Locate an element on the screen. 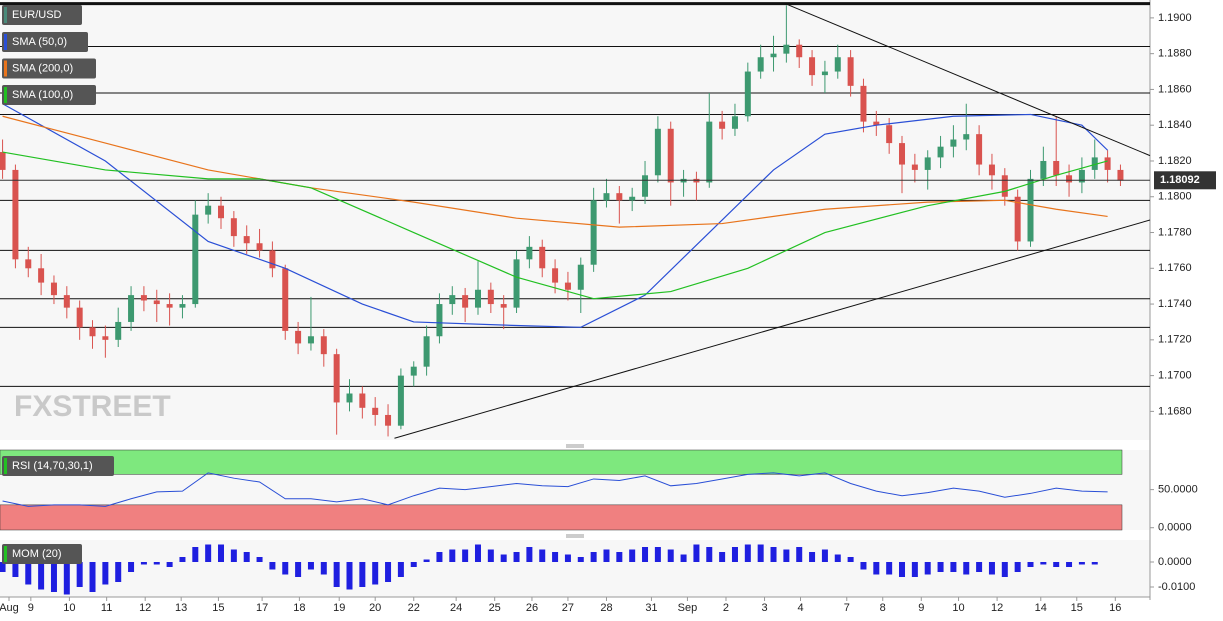 Image resolution: width=1223 pixels, height=621 pixels. mom-panel is located at coordinates (575, 568).